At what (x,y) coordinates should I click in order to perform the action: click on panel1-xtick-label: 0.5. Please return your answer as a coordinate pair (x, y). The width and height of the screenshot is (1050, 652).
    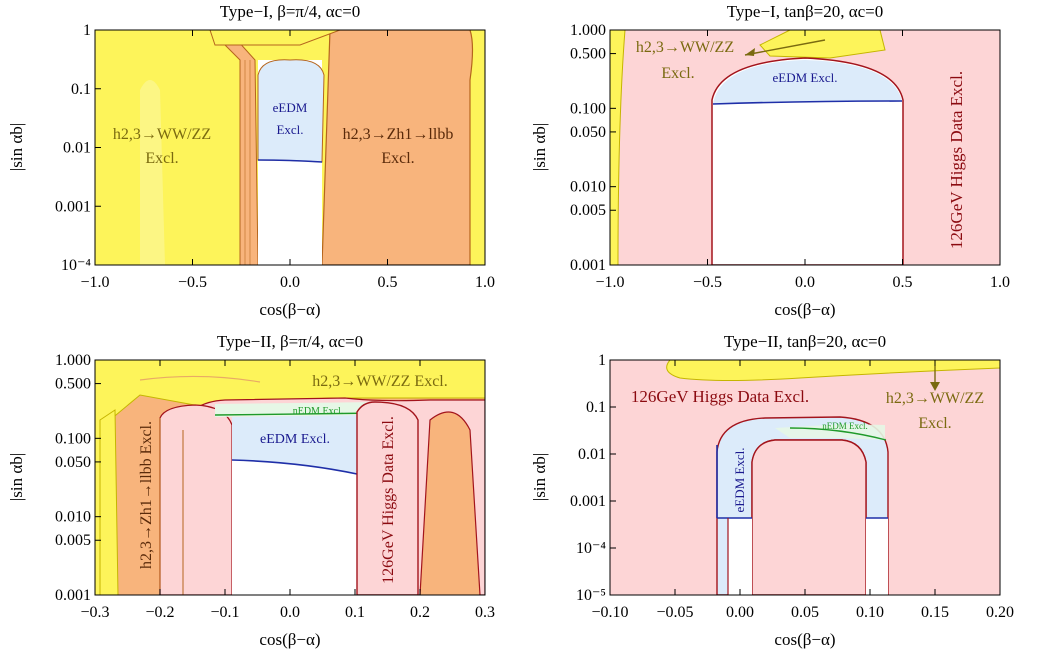
    Looking at the image, I should click on (388, 282).